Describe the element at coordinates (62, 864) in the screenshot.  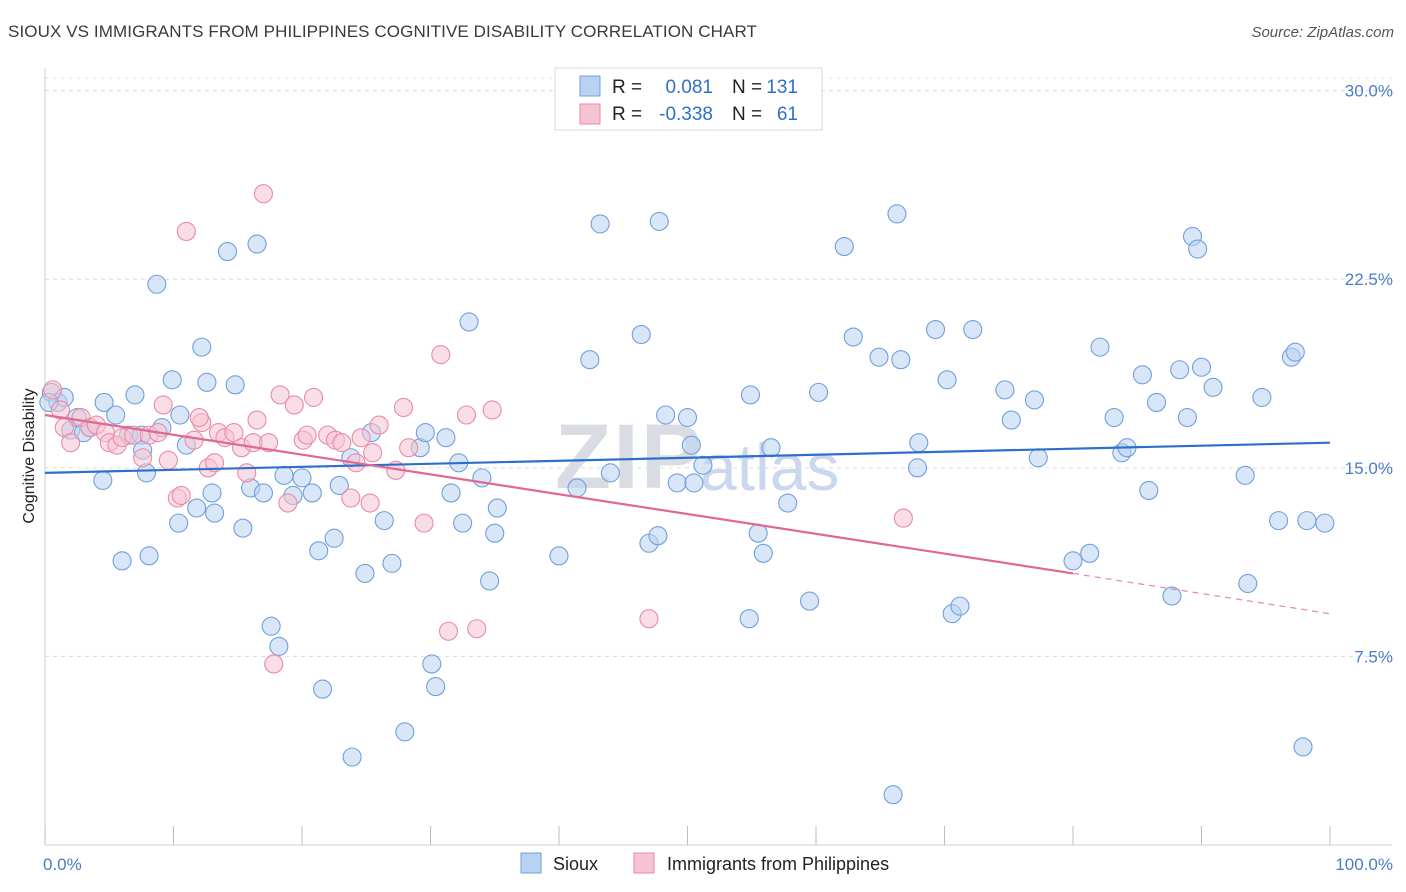
I see `x-tick-label: 0.0%` at that location.